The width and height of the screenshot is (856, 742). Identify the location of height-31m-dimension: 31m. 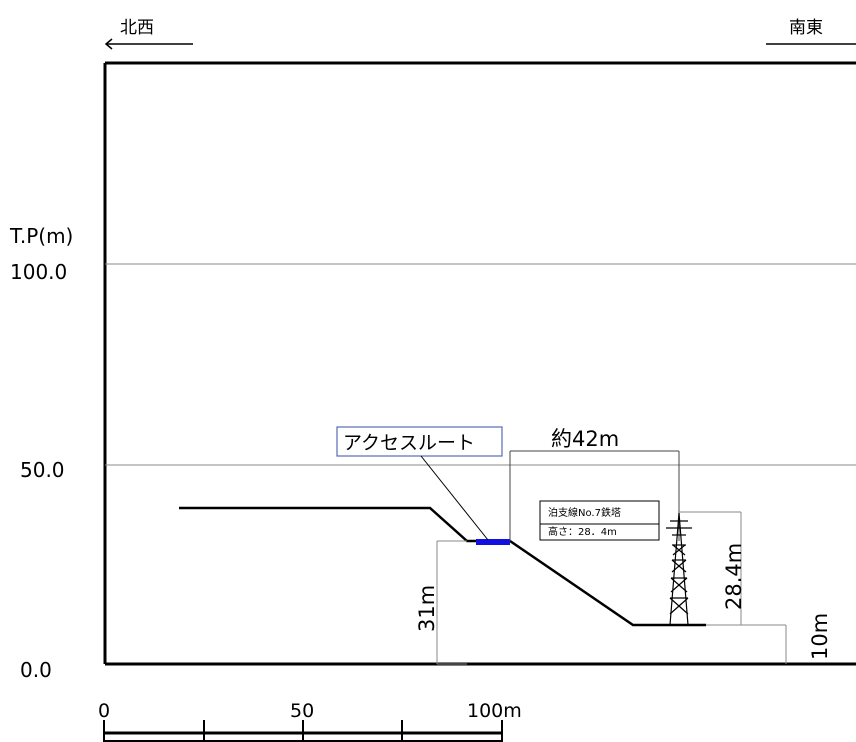
(441, 602).